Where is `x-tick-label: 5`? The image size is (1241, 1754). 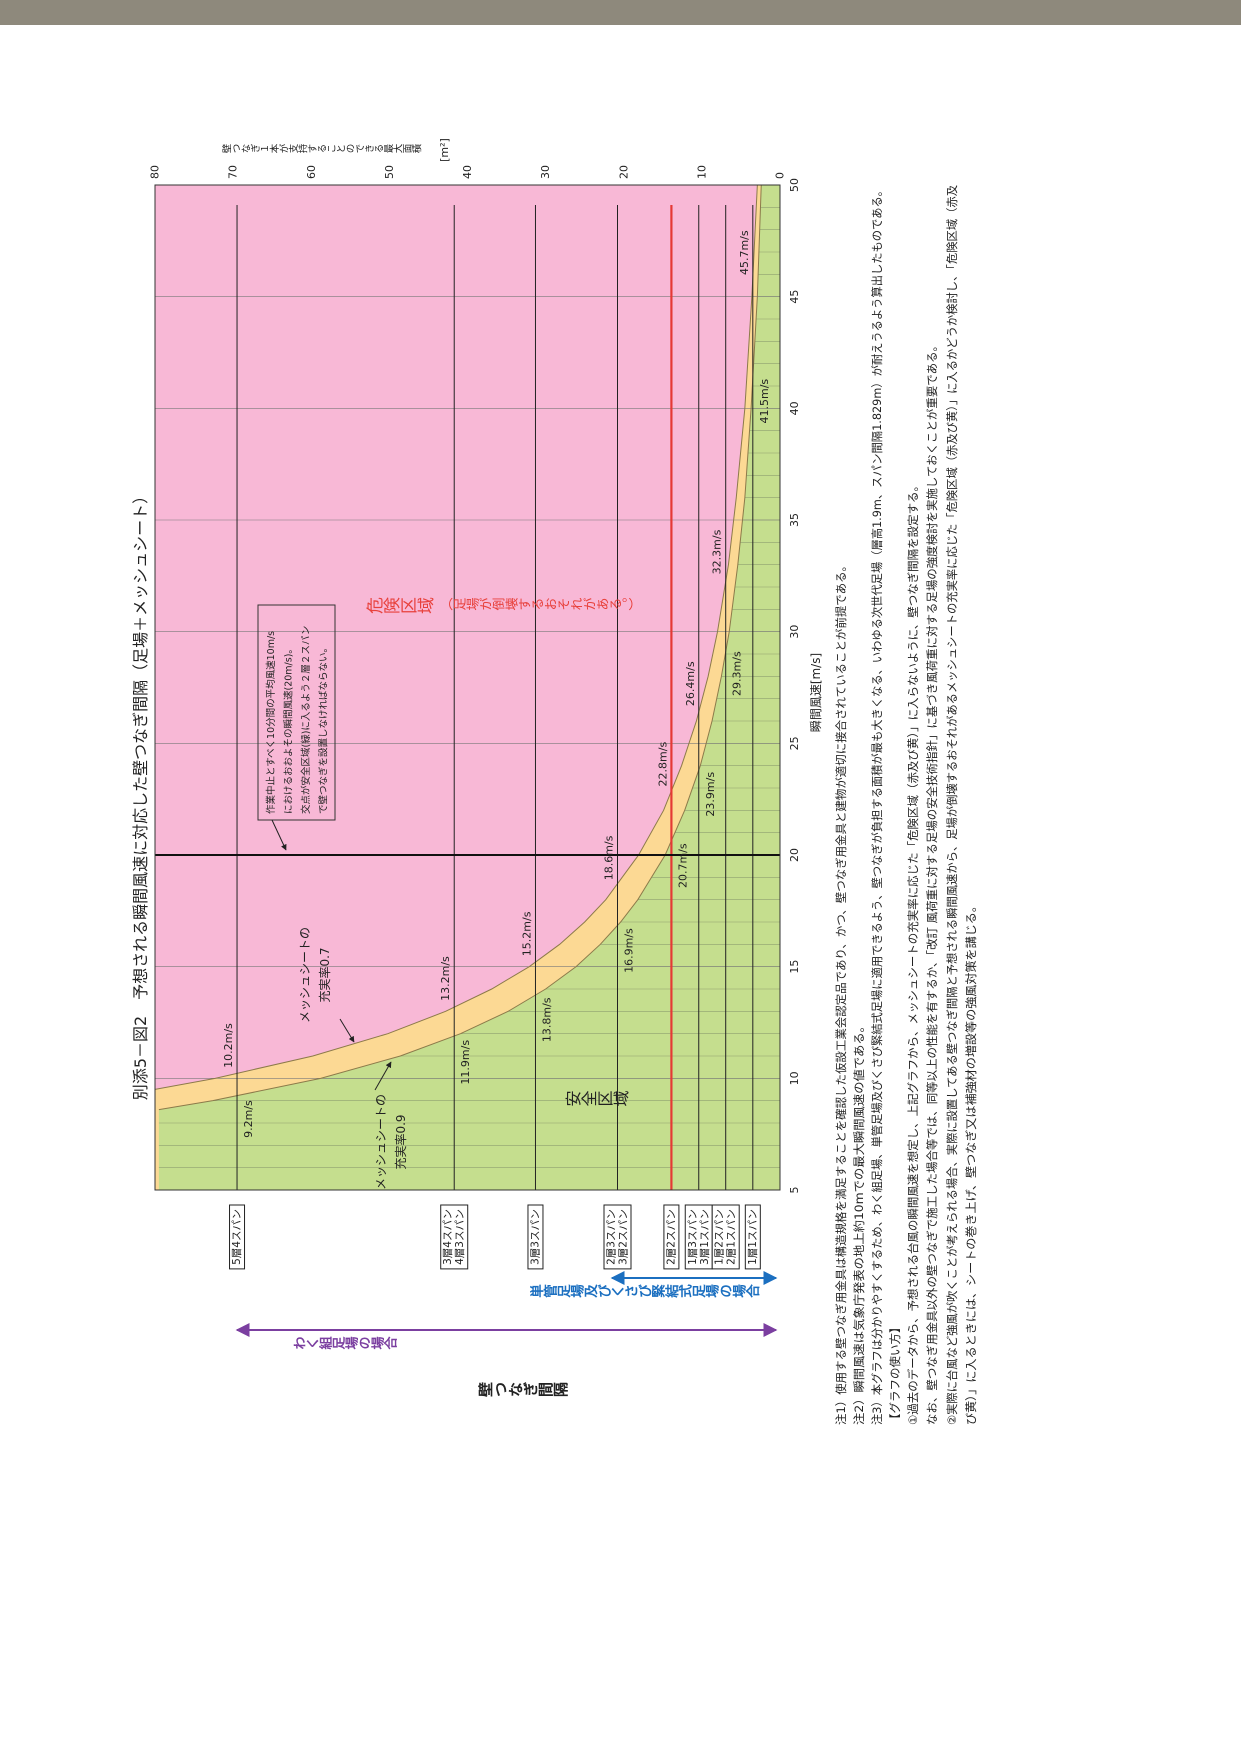 x-tick-label: 5 is located at coordinates (794, 1190).